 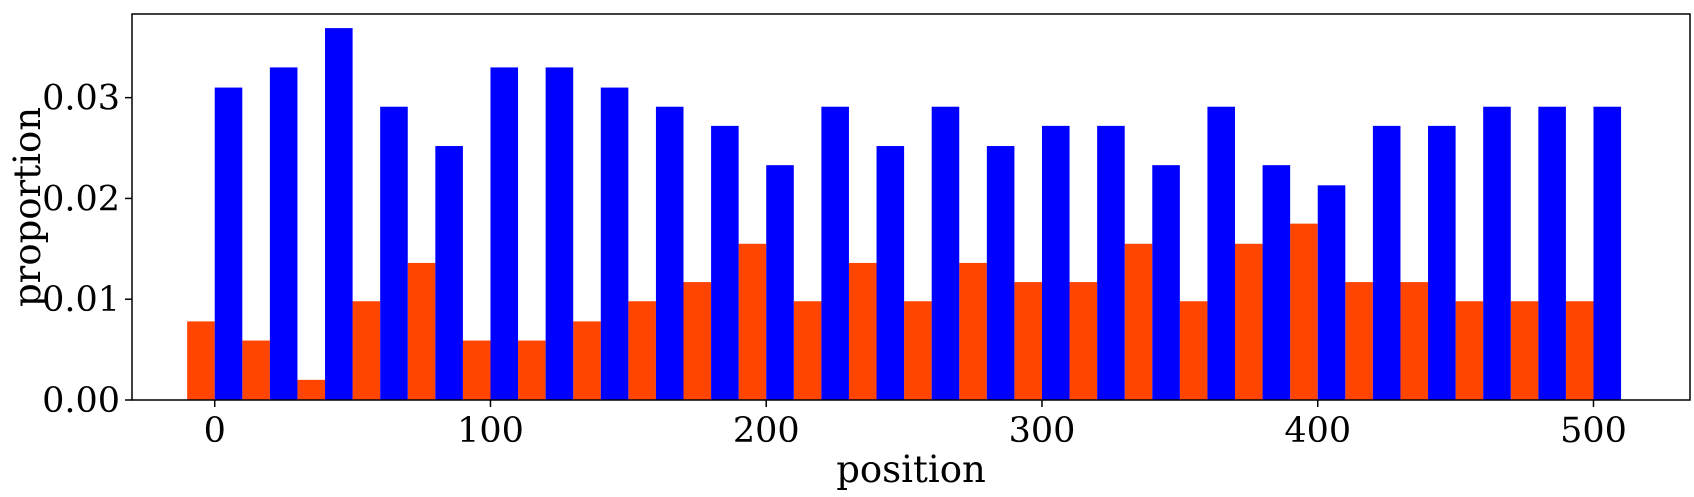 I want to click on x-tick-label: 0, so click(x=215, y=431).